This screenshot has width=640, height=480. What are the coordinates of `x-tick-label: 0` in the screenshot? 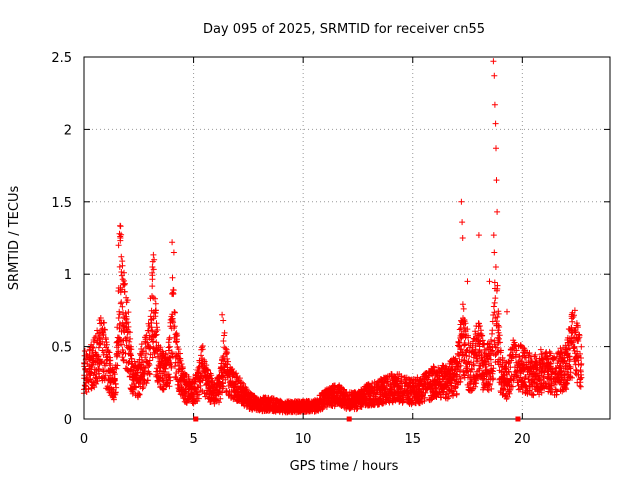 It's located at (84, 439).